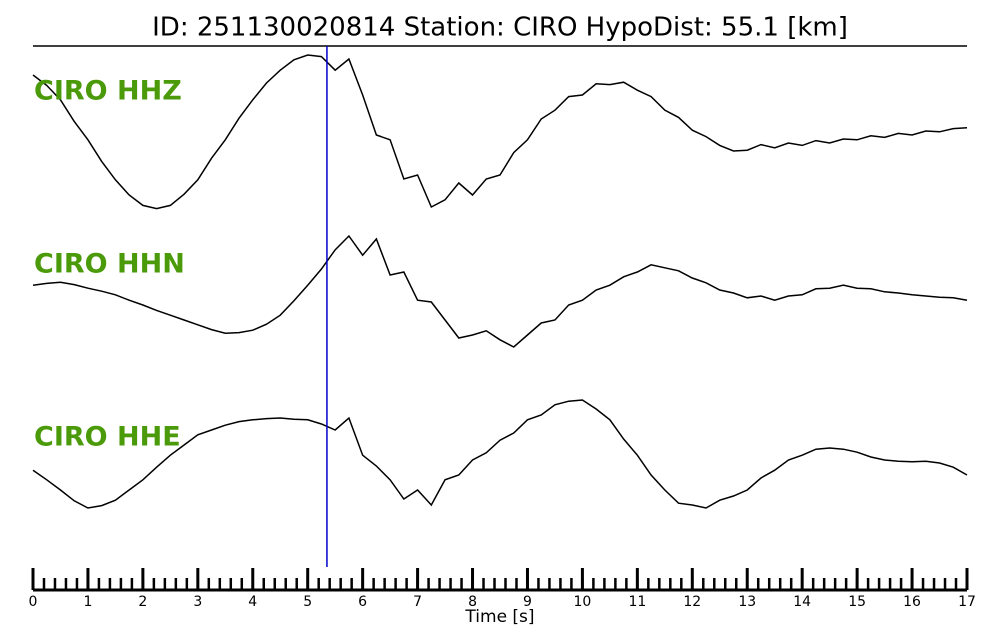  I want to click on x-tick-label: 5, so click(307, 602).